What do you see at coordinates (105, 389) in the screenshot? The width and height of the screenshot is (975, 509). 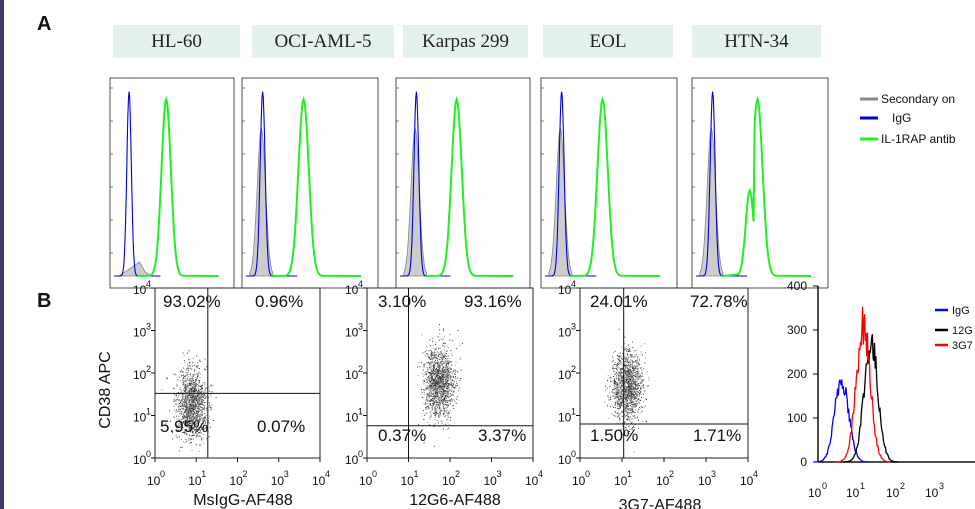 I see `y-axis-label: CD38 APC` at bounding box center [105, 389].